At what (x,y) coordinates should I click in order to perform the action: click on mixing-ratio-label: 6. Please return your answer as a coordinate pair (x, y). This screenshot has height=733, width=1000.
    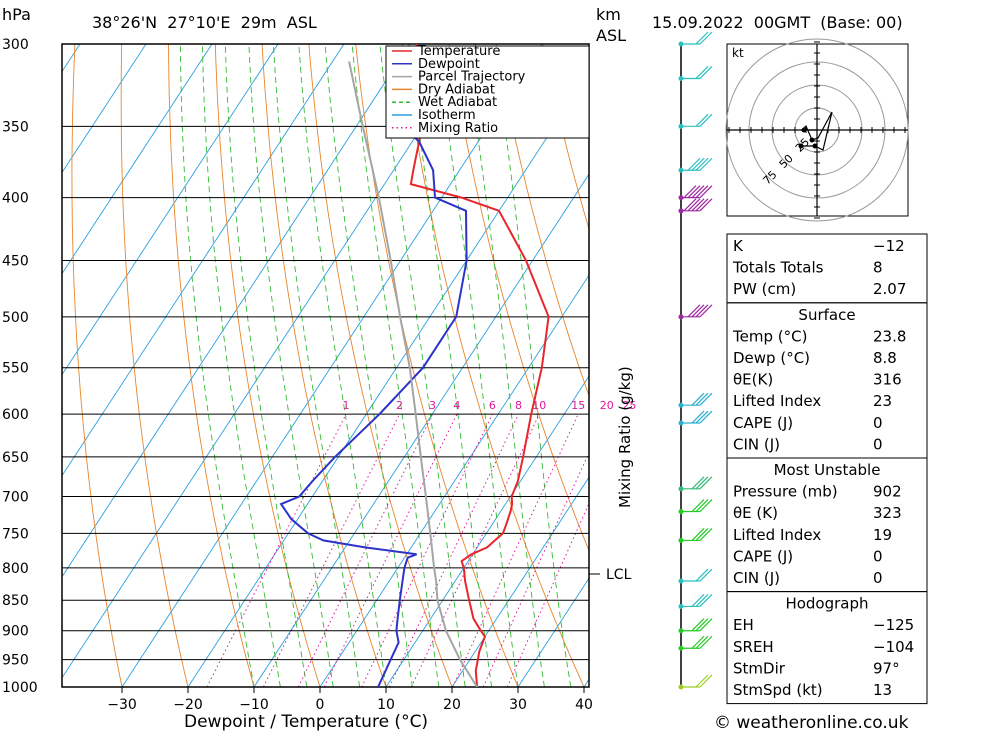
    Looking at the image, I should click on (492, 405).